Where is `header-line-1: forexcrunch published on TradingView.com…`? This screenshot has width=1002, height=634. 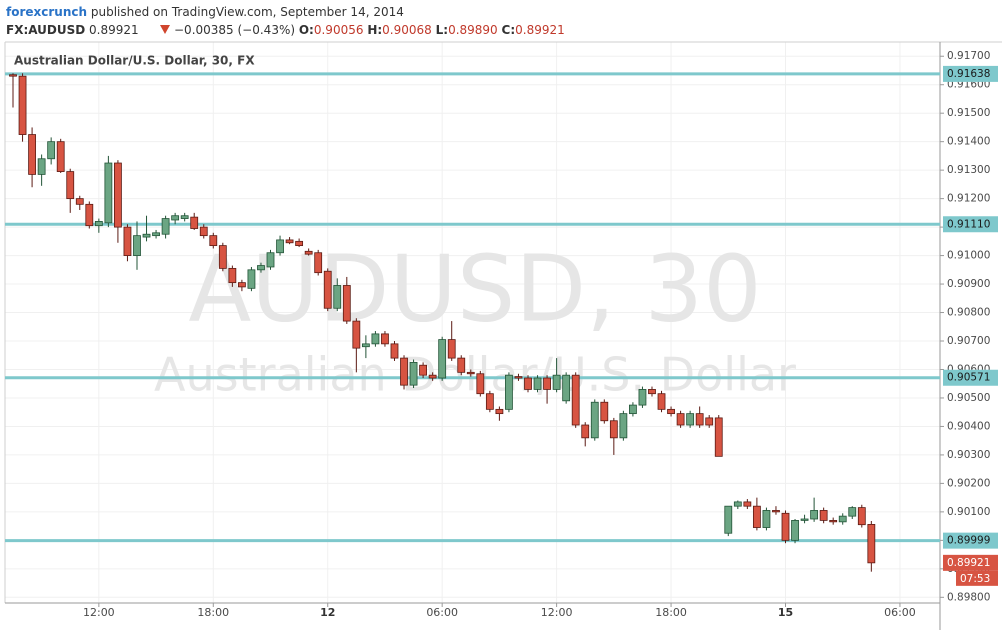 header-line-1: forexcrunch published on TradingView.com… is located at coordinates (205, 12).